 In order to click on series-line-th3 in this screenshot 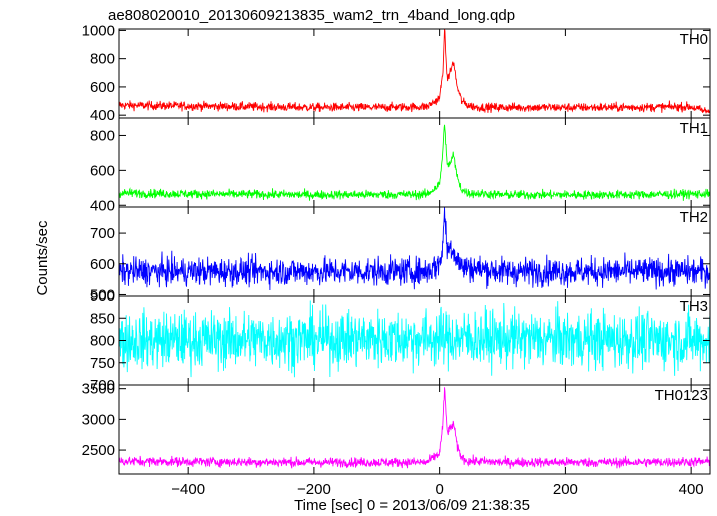, I will do `click(414, 339)`.